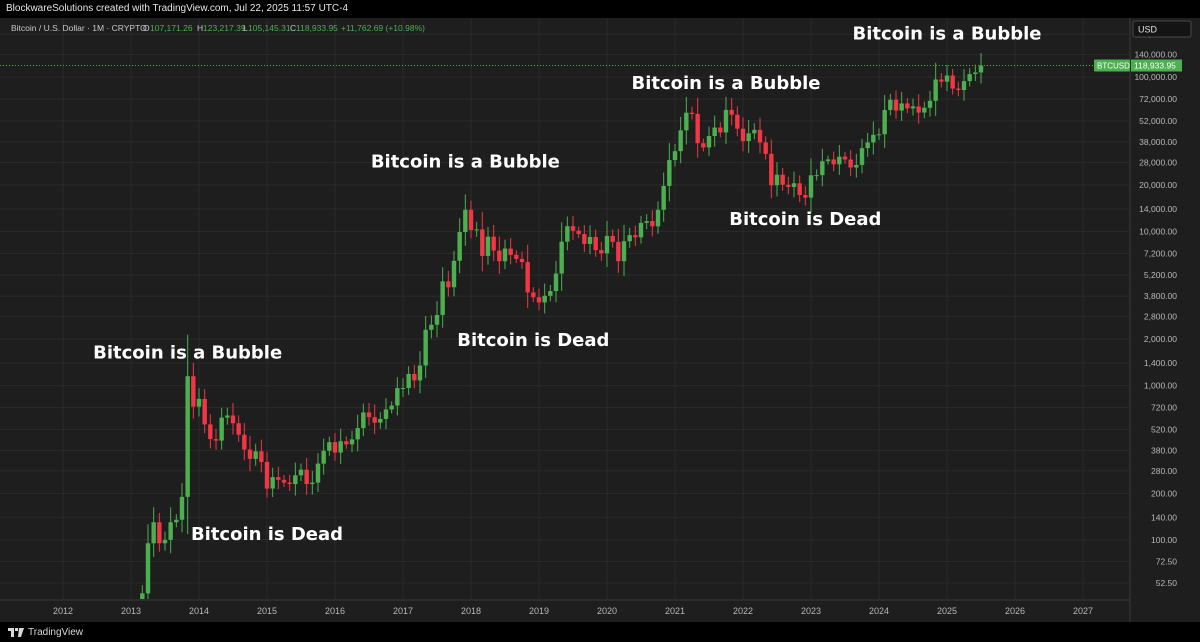  I want to click on tradingview-logo: TradingView, so click(45, 632).